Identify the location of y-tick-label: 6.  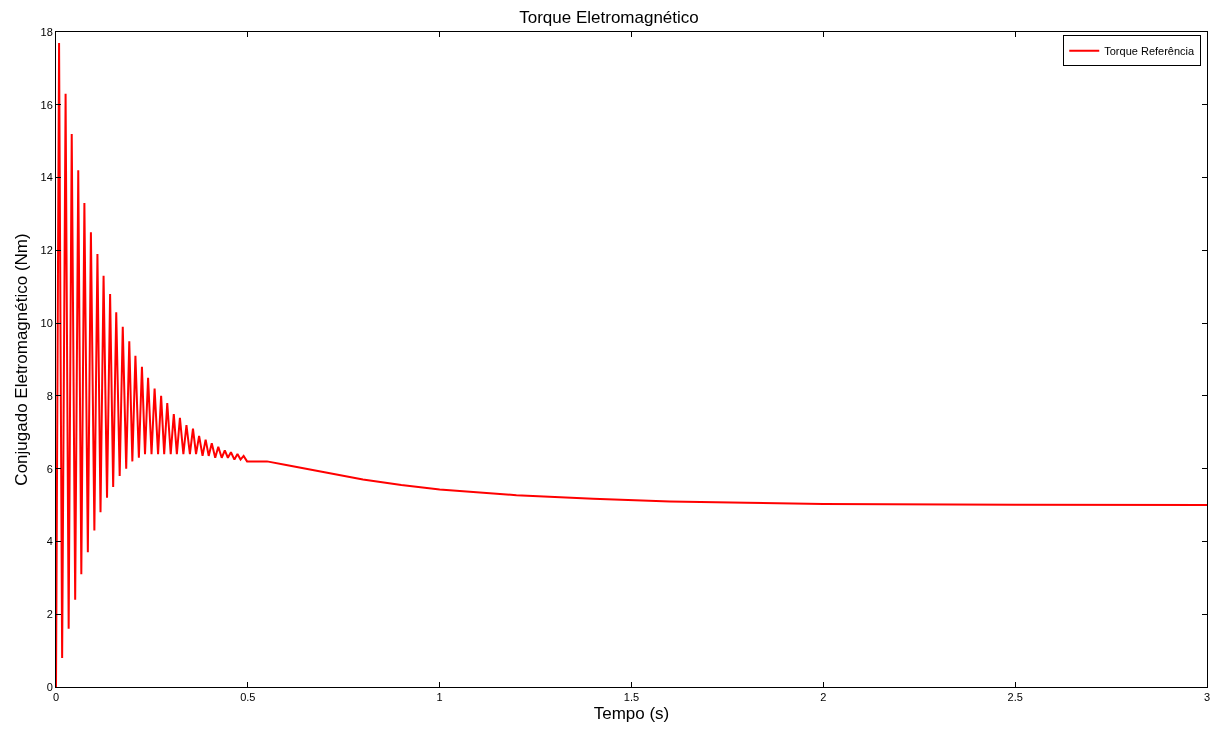
(49, 468).